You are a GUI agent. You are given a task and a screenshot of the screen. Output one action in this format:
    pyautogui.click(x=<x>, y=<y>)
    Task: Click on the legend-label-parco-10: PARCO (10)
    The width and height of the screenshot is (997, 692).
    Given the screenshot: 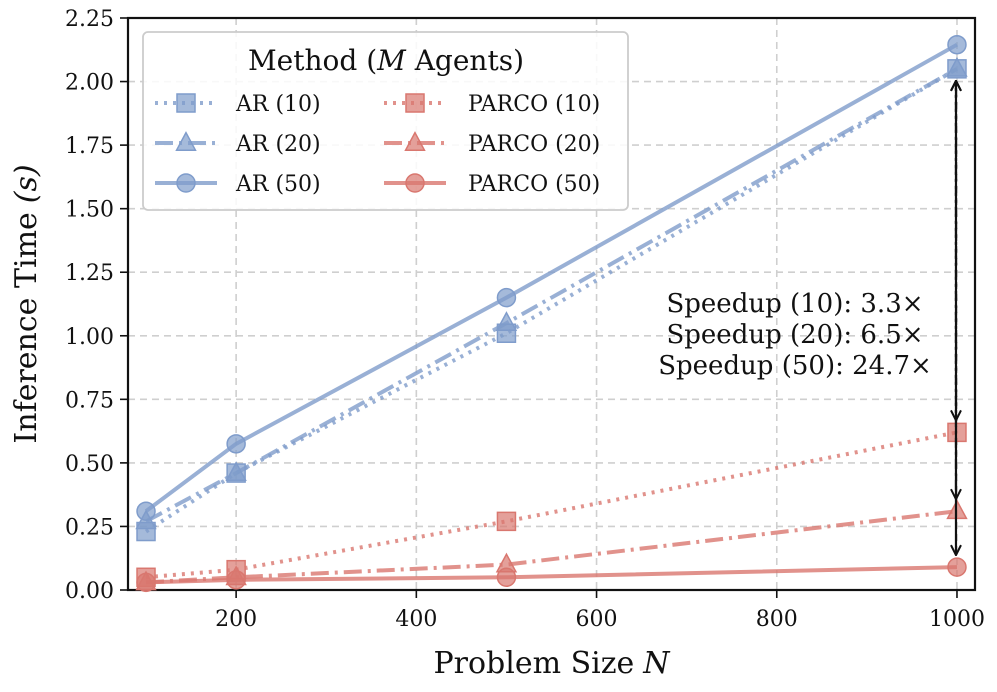 What is the action you would take?
    pyautogui.click(x=534, y=104)
    